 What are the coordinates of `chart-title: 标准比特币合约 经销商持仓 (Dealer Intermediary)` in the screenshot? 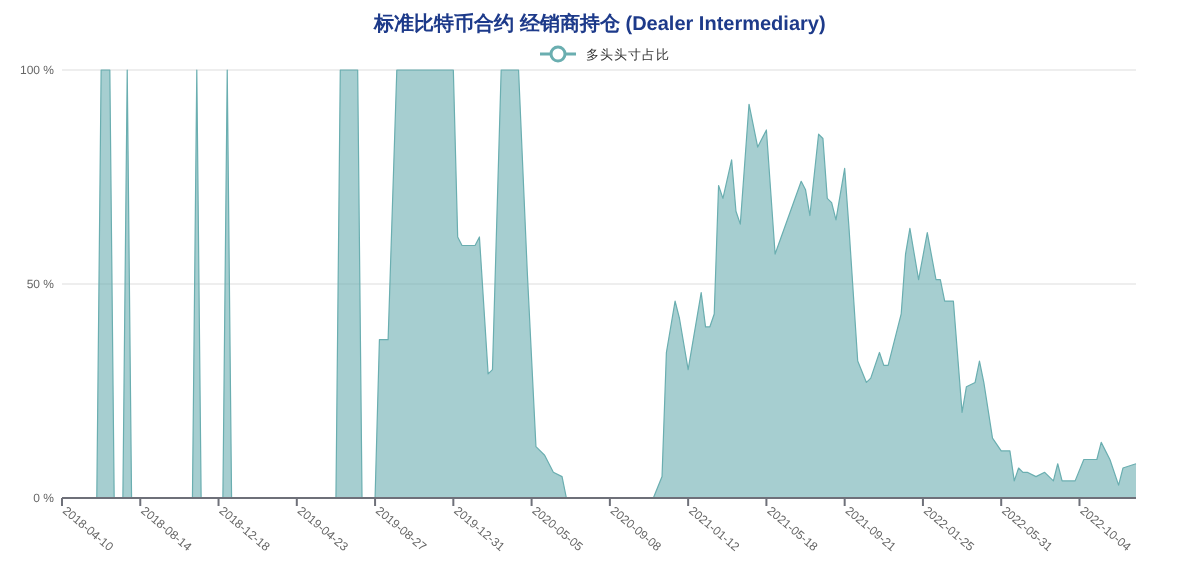 It's located at (599, 24).